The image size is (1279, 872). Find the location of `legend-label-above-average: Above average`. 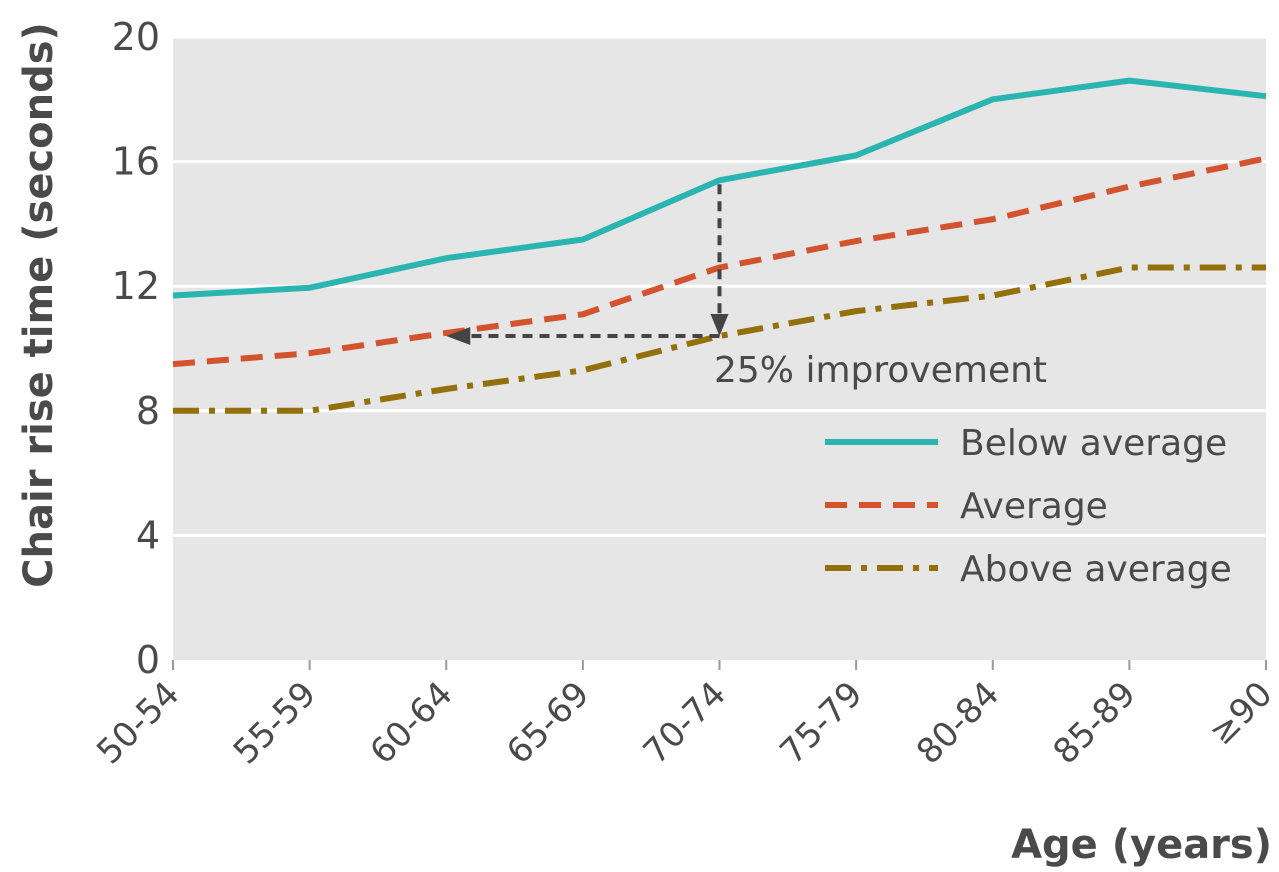

legend-label-above-average: Above average is located at coordinates (1096, 569).